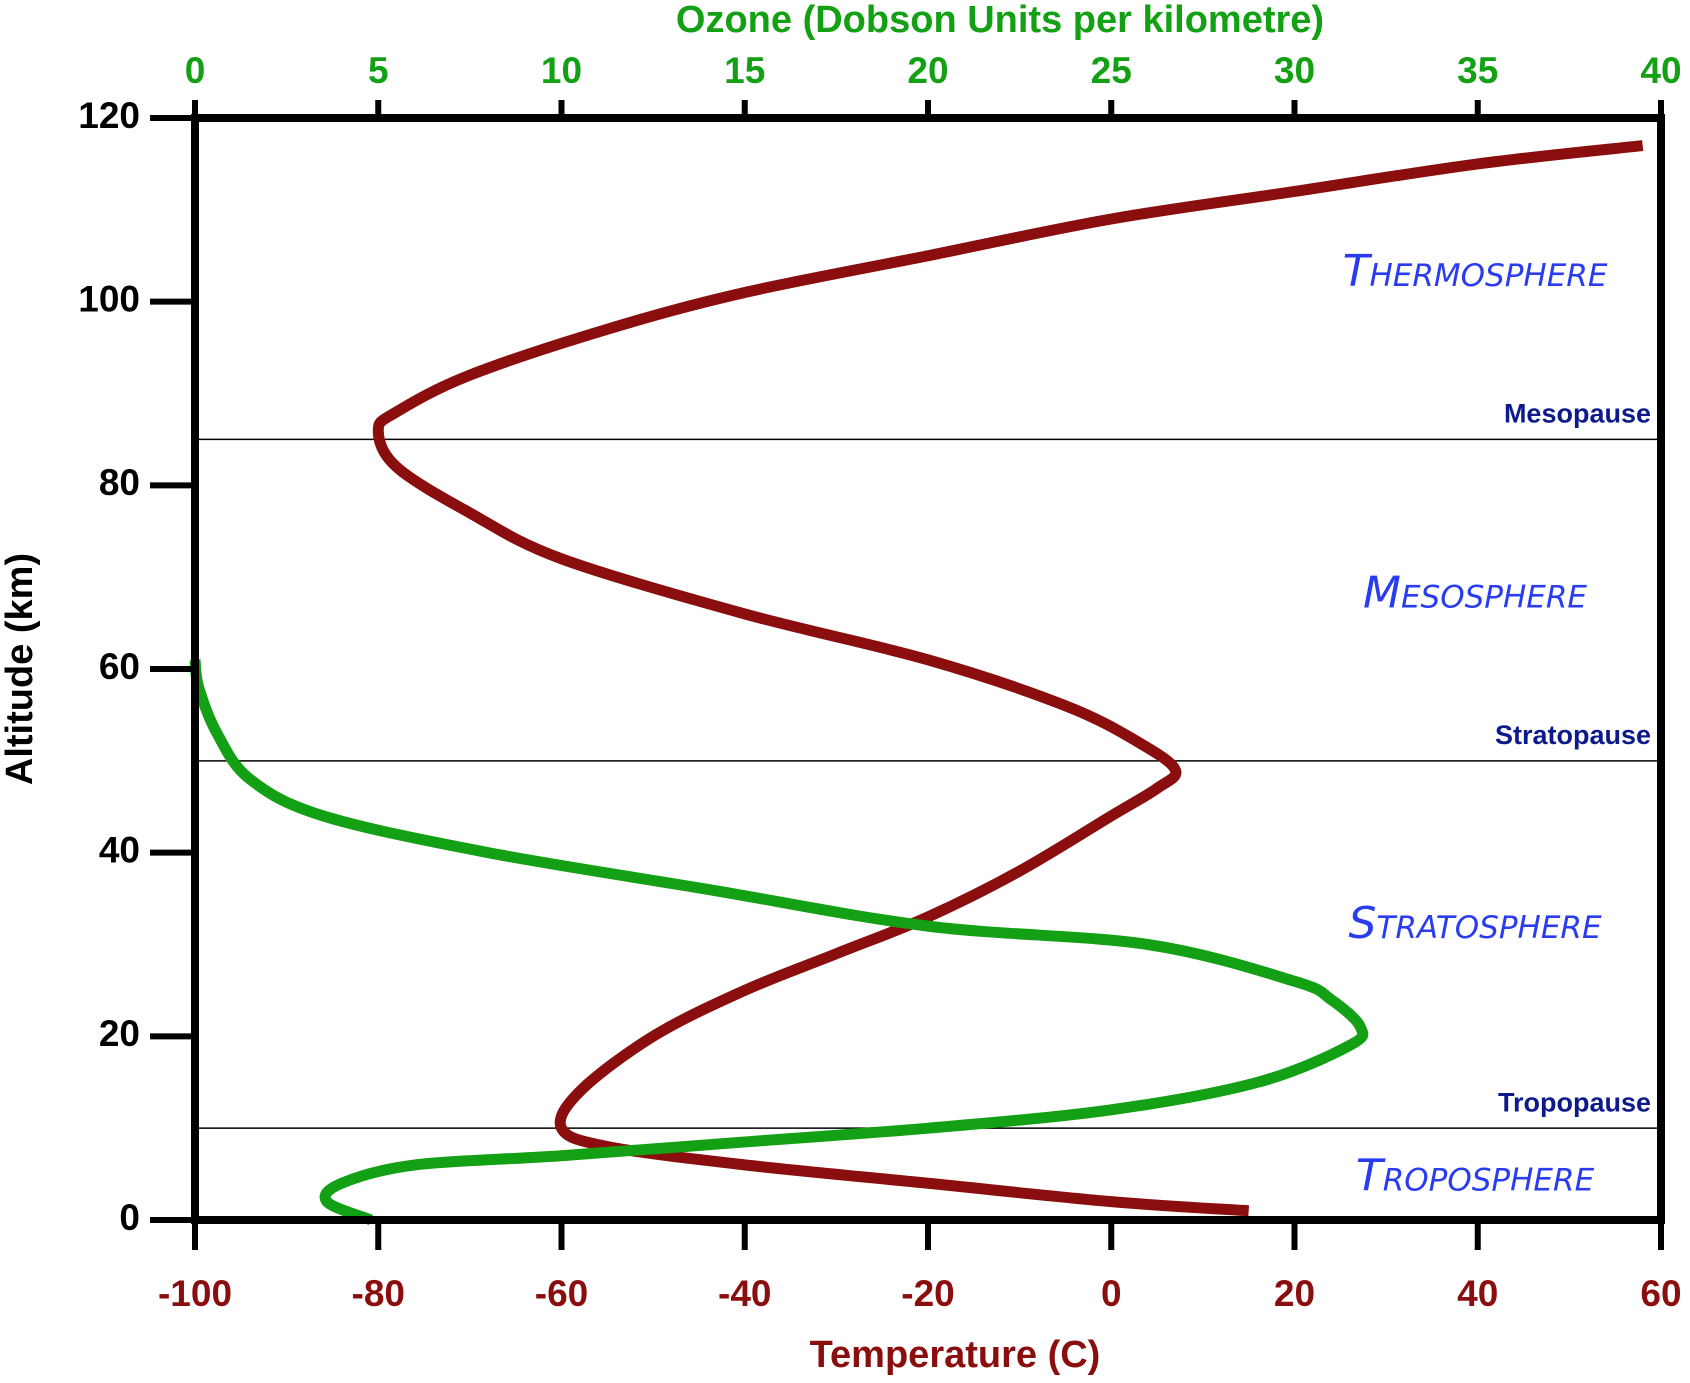 This screenshot has height=1383, width=1690. What do you see at coordinates (1294, 70) in the screenshot?
I see `x2-tick-label: 30` at bounding box center [1294, 70].